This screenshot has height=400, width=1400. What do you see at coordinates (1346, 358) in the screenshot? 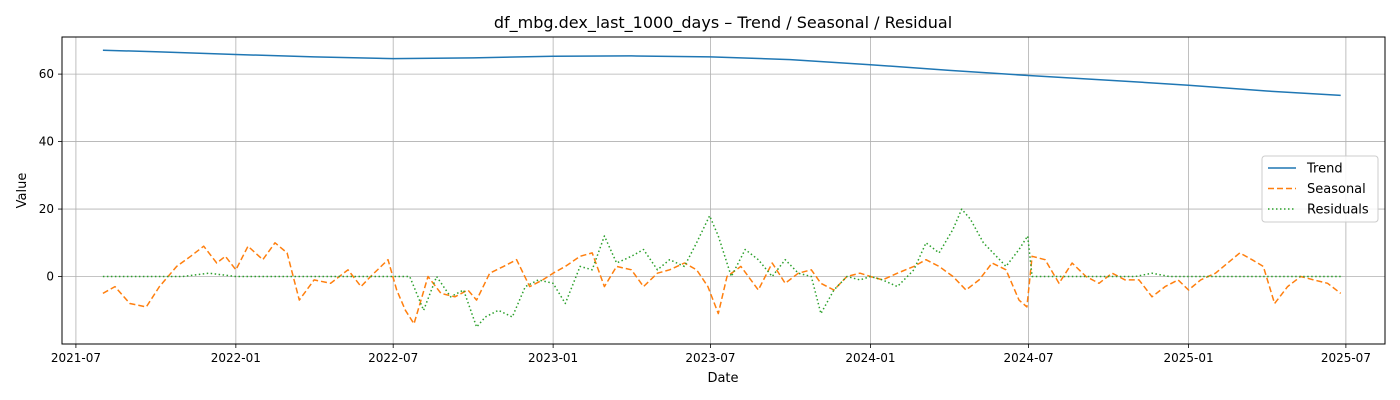
I see `x-tick-label: 2025-07` at bounding box center [1346, 358].